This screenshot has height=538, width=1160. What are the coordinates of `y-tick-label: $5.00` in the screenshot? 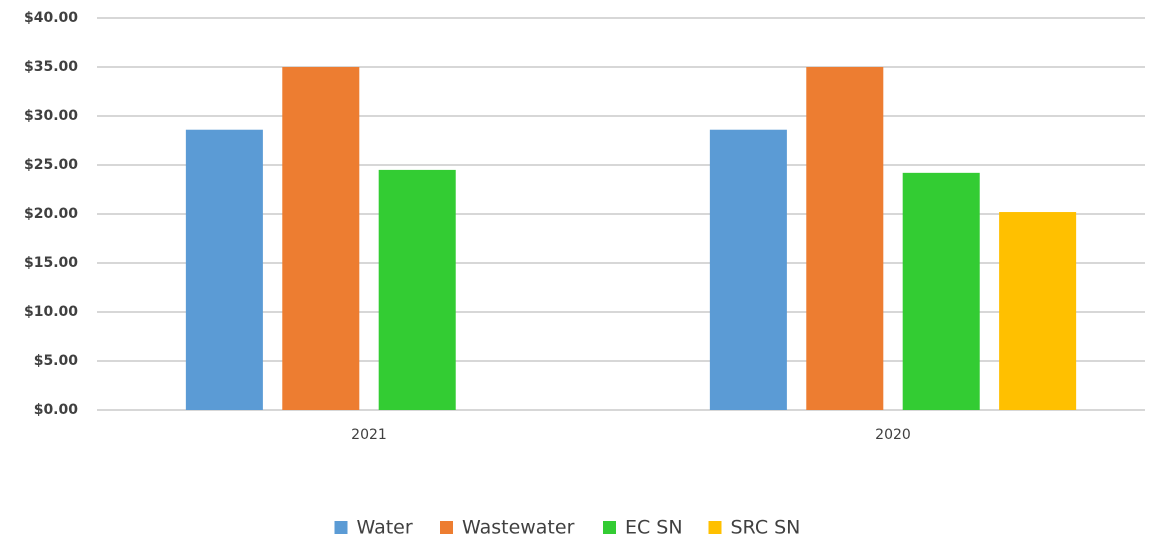 It's located at (56, 361).